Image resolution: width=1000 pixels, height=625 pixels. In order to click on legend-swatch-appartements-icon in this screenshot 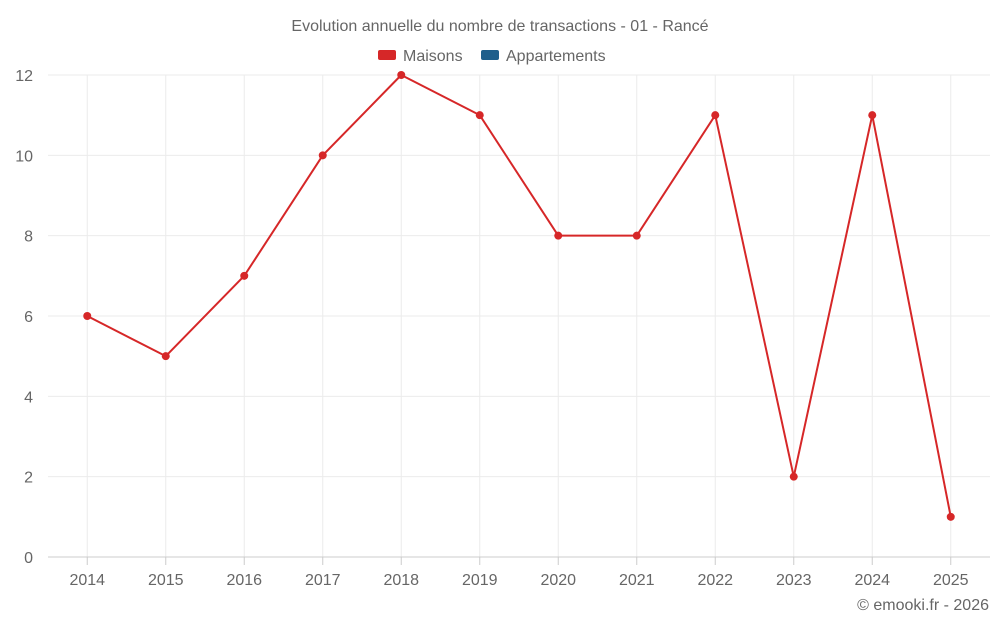, I will do `click(490, 55)`.